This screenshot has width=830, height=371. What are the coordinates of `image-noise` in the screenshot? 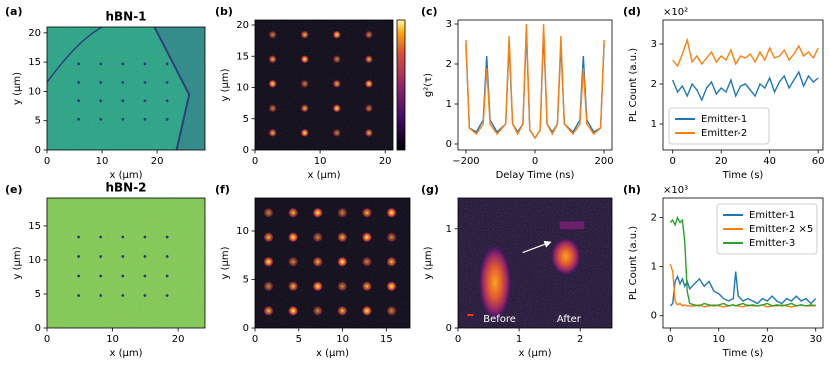 It's located at (126, 88).